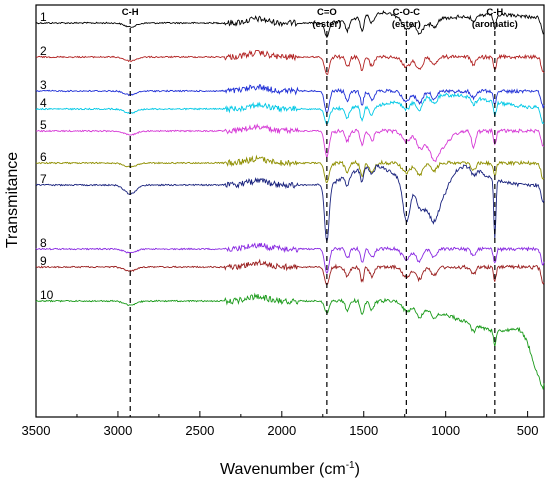  What do you see at coordinates (43, 157) in the screenshot?
I see `series-label-6: 6` at bounding box center [43, 157].